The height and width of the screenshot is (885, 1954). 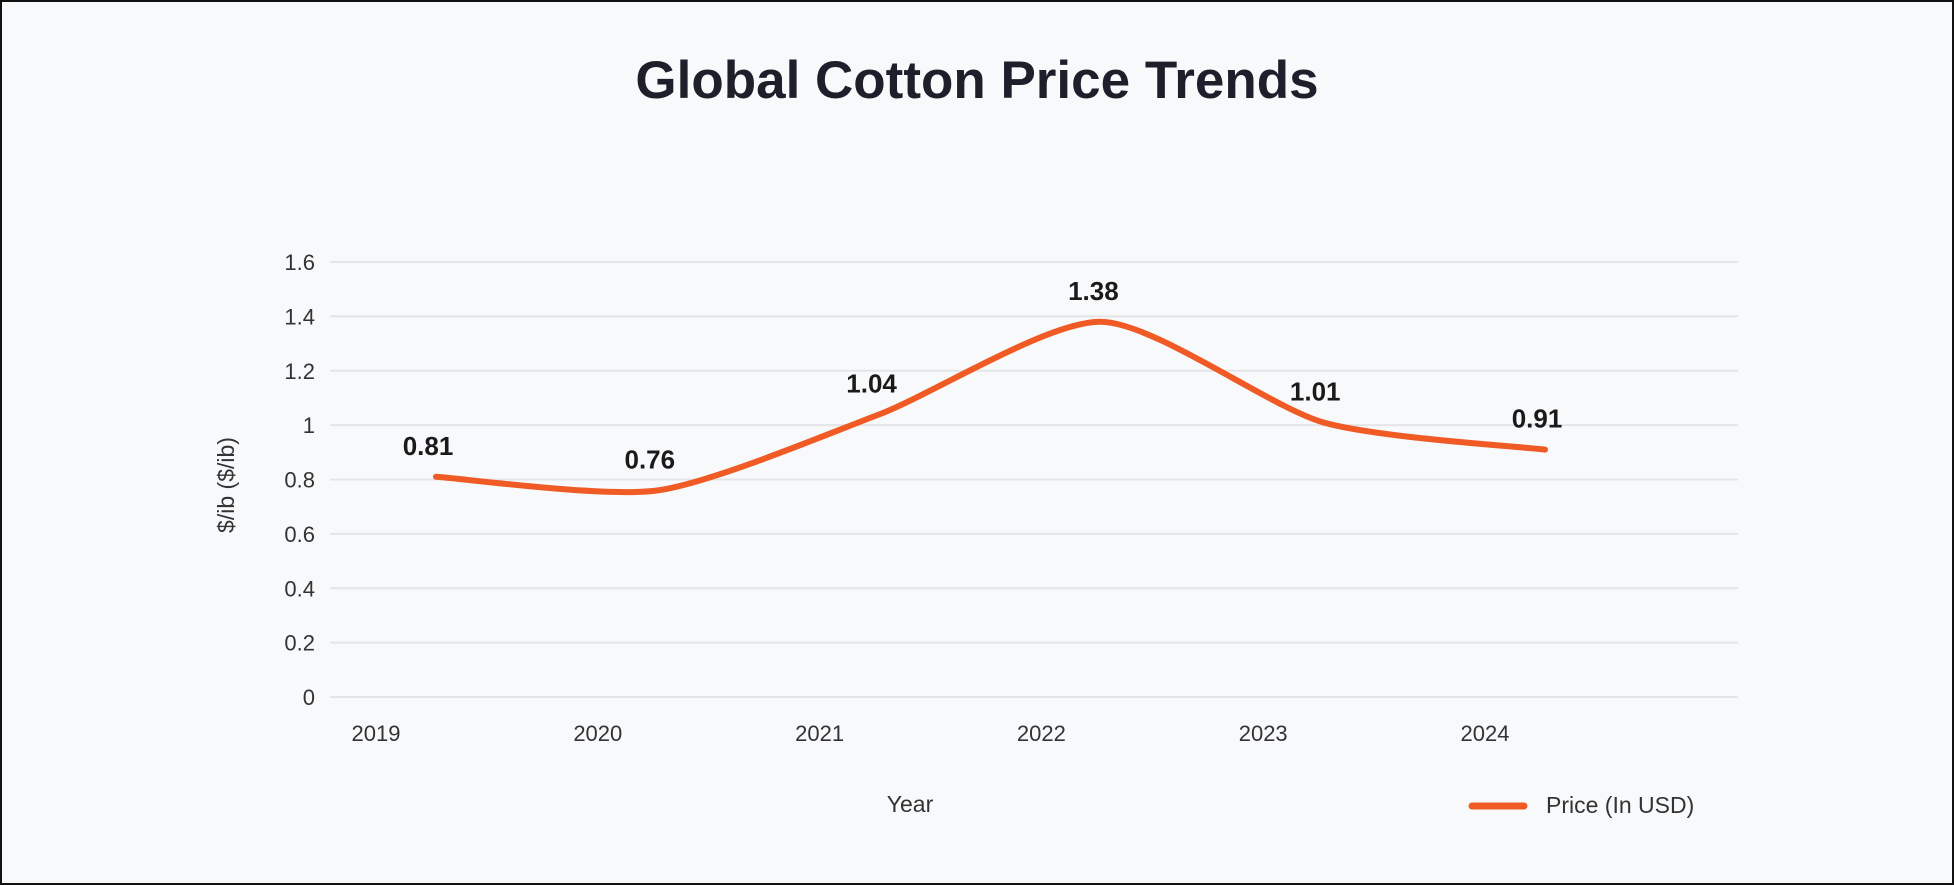 What do you see at coordinates (910, 804) in the screenshot?
I see `x-axis-label: Year` at bounding box center [910, 804].